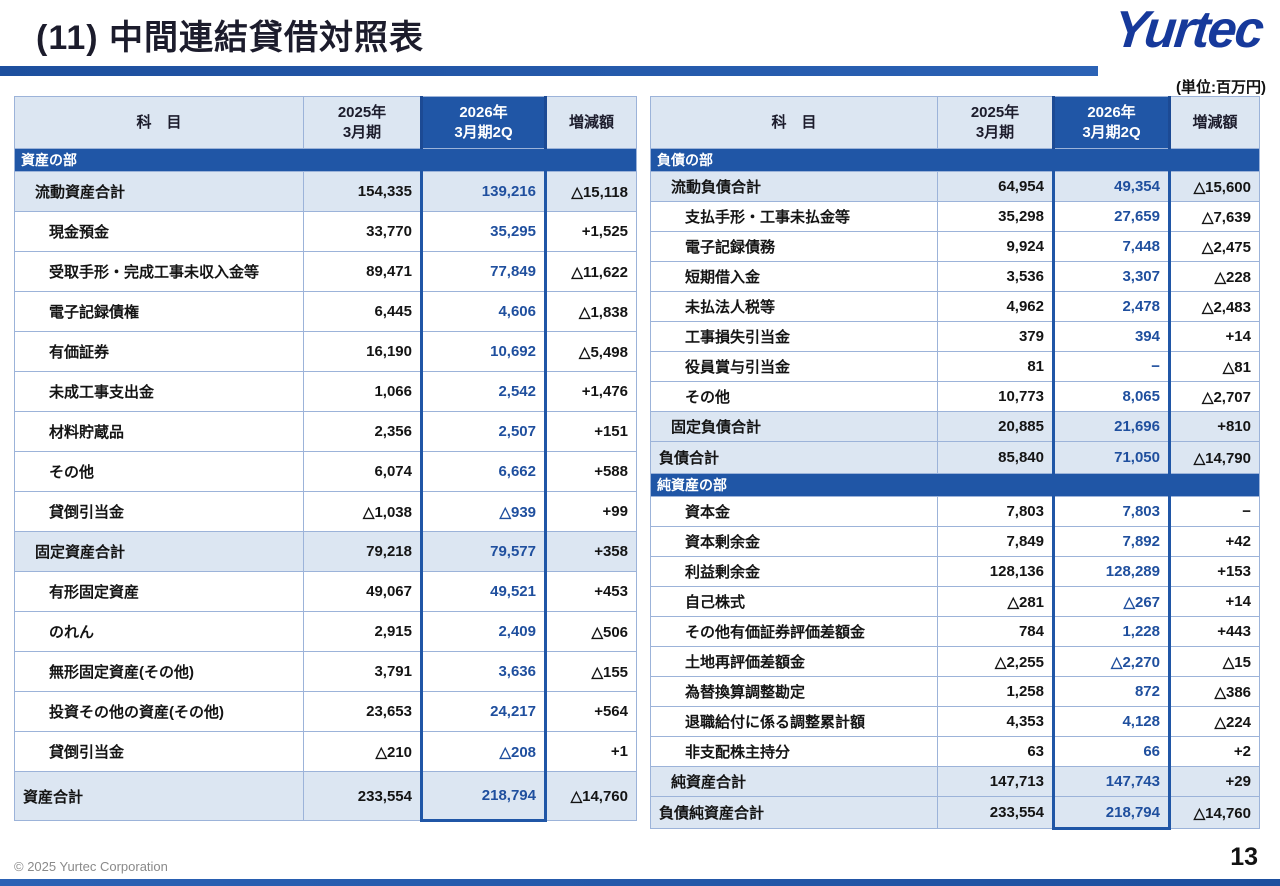 Image resolution: width=1280 pixels, height=886 pixels. I want to click on value-prev: 6,074, so click(362, 471).